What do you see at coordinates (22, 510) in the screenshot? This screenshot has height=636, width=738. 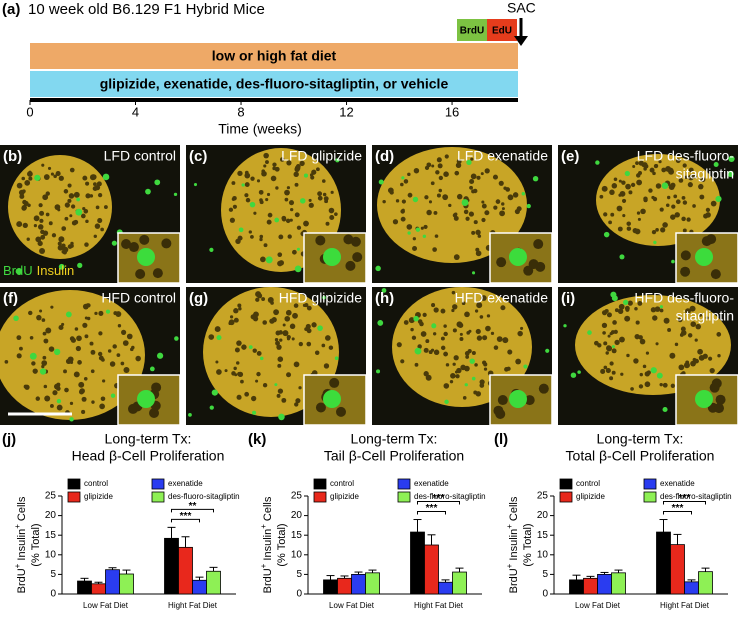 I see `y-label-part: Cells` at bounding box center [22, 510].